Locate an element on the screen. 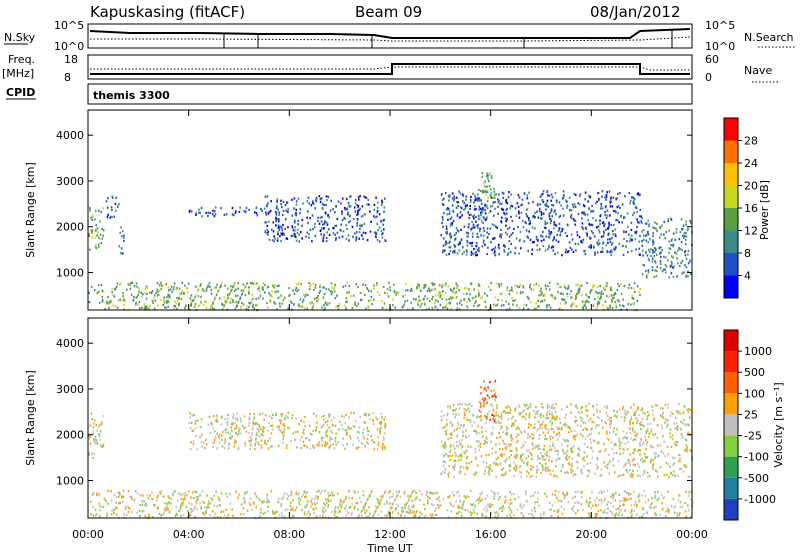 This screenshot has height=554, width=800. nave-tick-bottom: 0 is located at coordinates (708, 77).